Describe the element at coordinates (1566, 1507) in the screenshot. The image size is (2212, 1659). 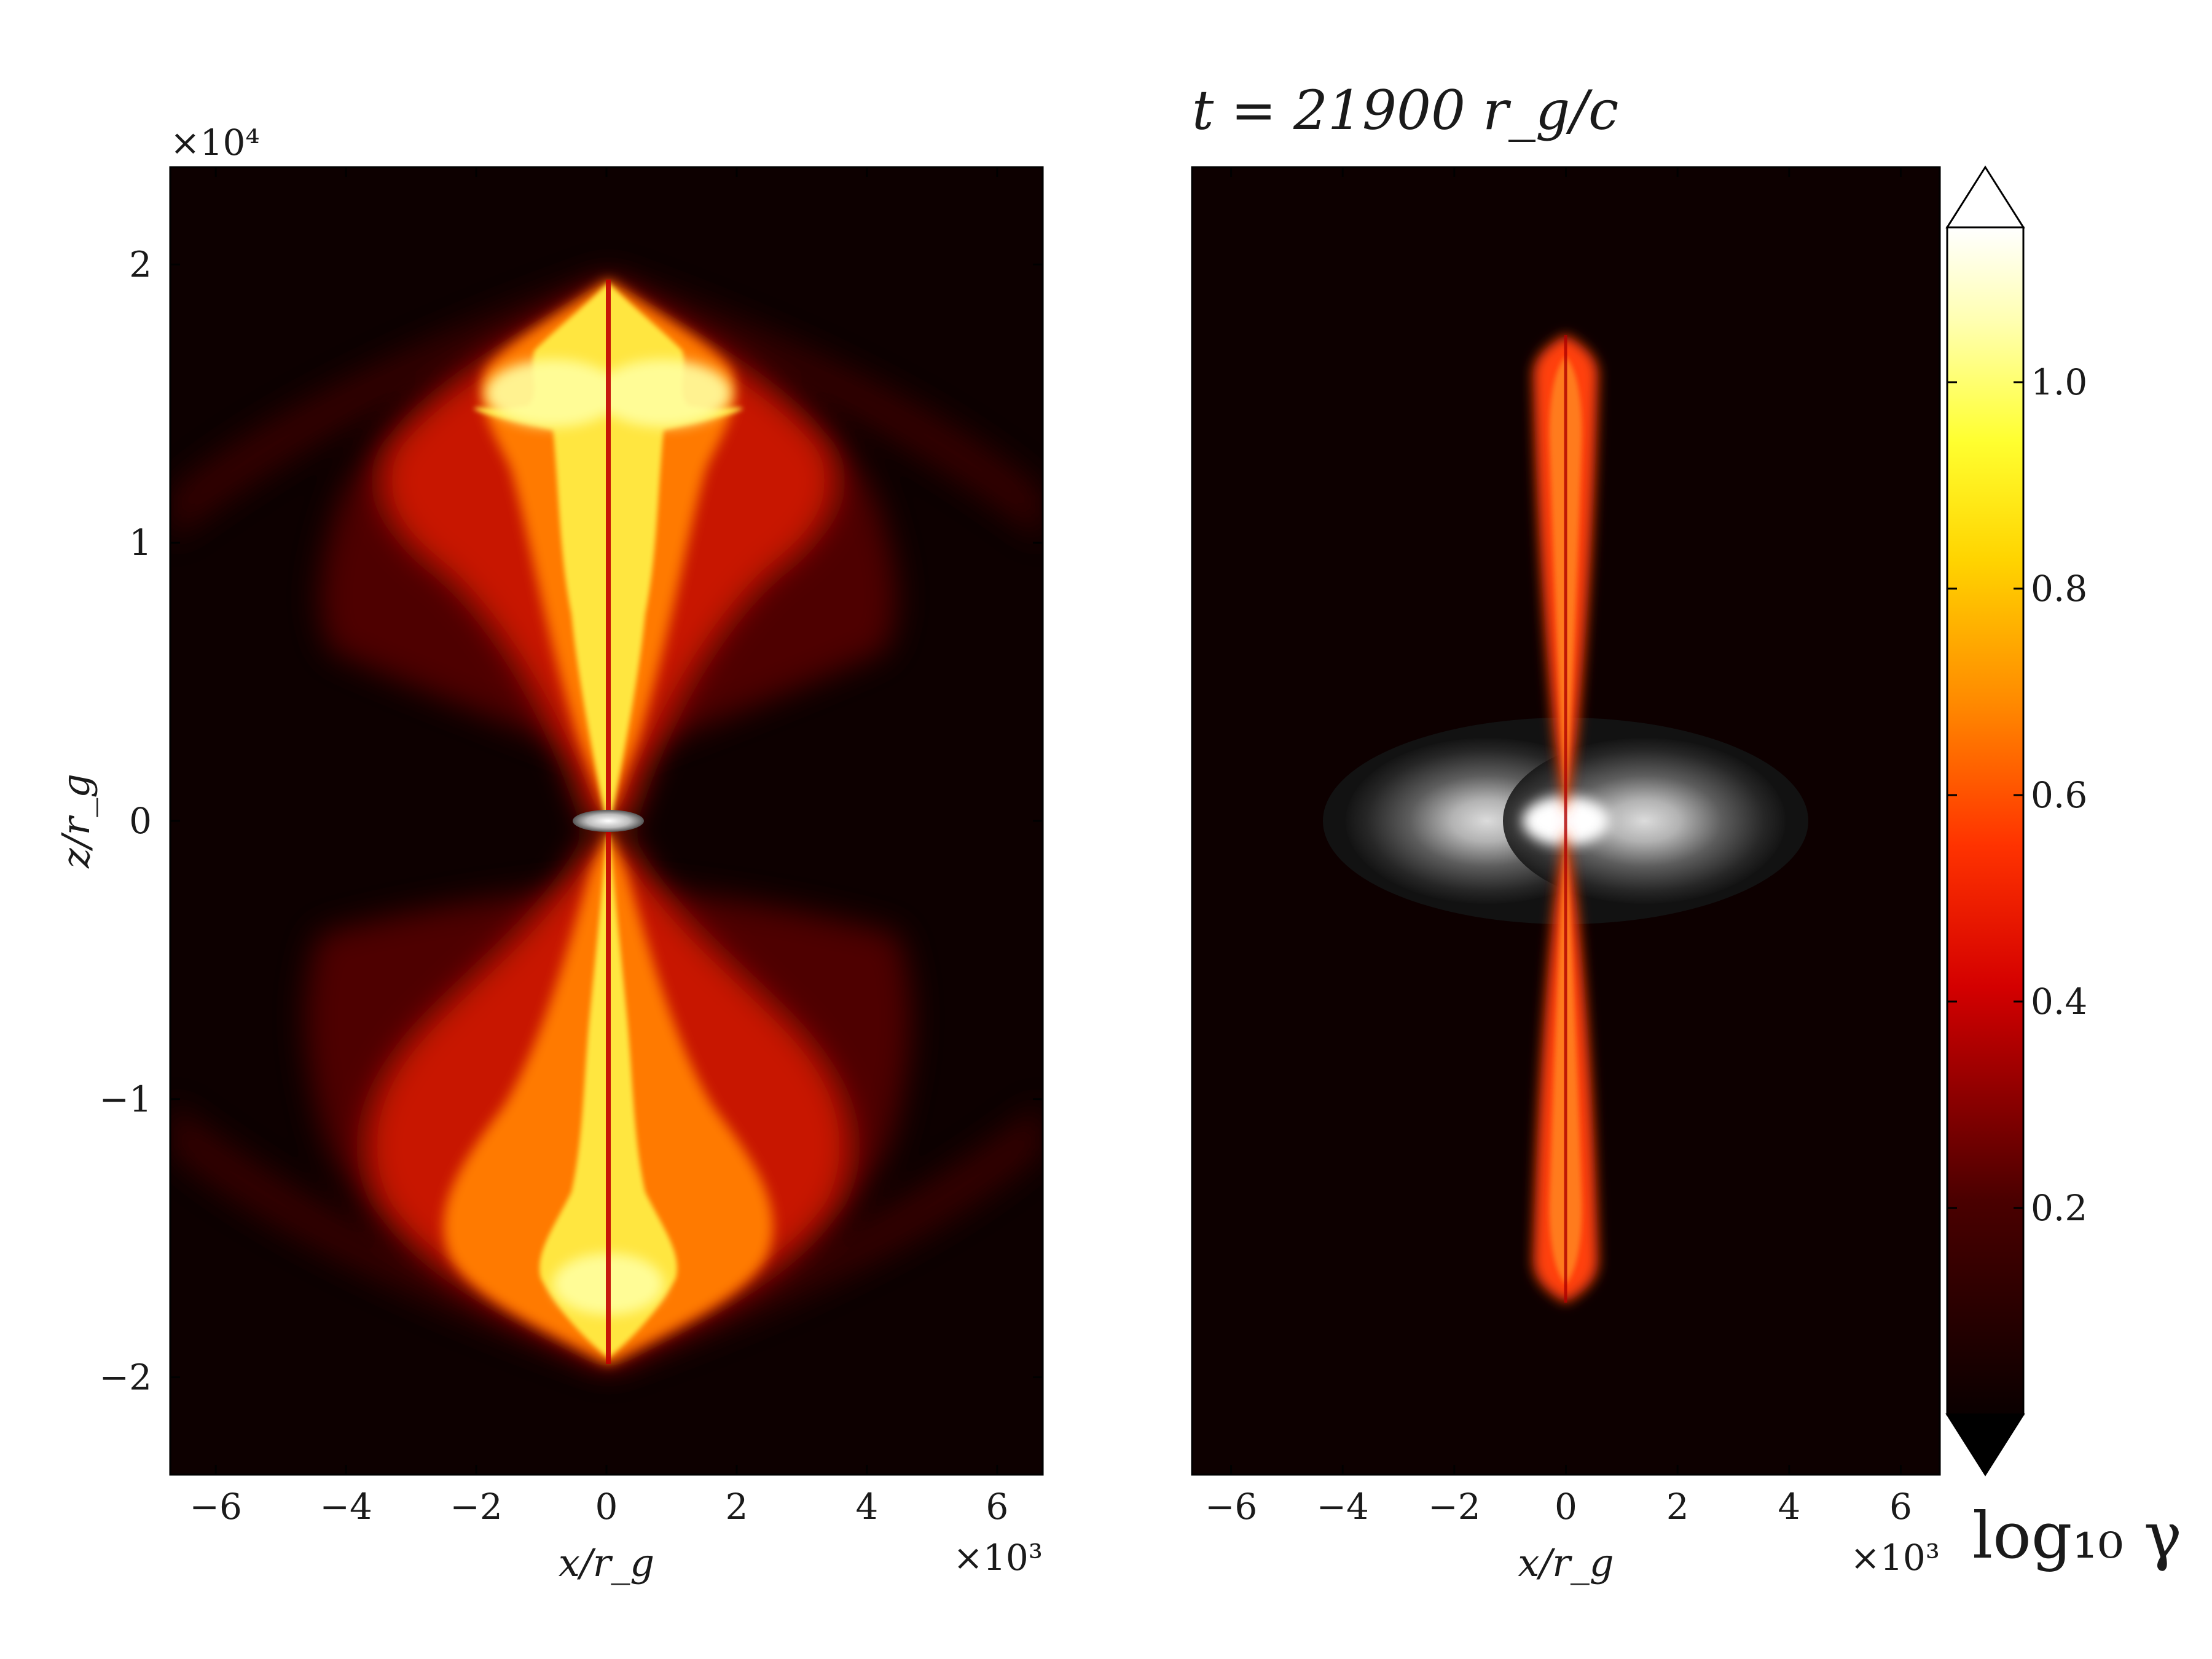
I see `right-xtick-label: 0` at that location.